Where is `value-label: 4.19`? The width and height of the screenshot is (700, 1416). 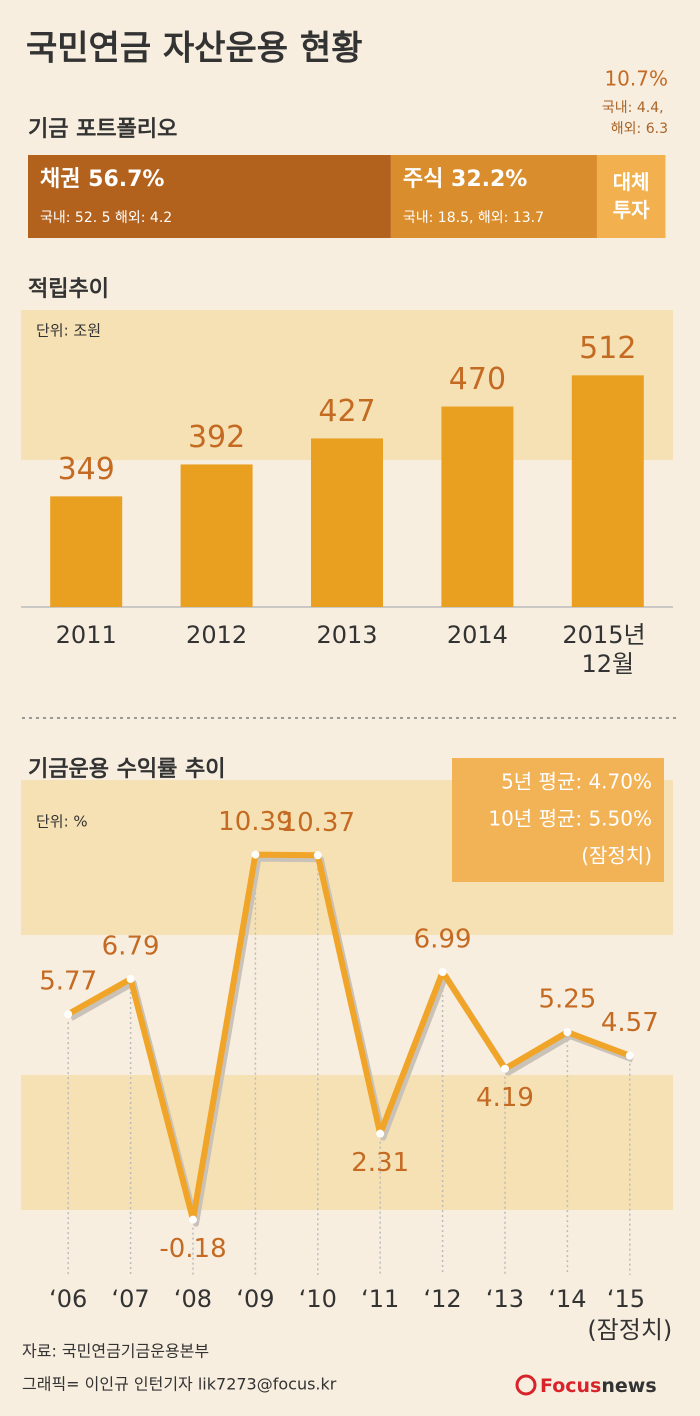
value-label: 4.19 is located at coordinates (505, 1098).